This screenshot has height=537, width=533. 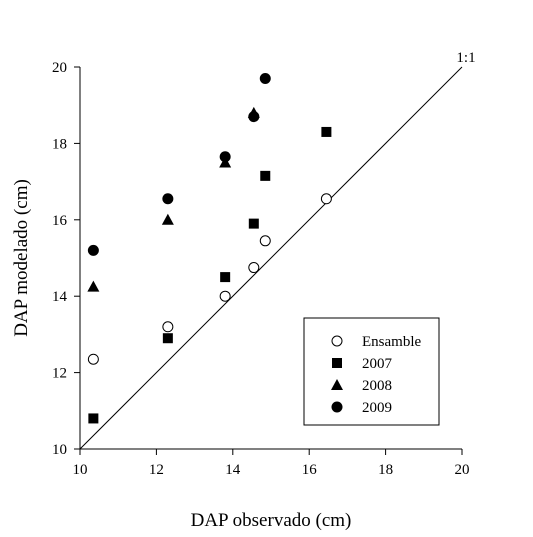 I want to click on x-tick-label: 18, so click(x=385, y=470).